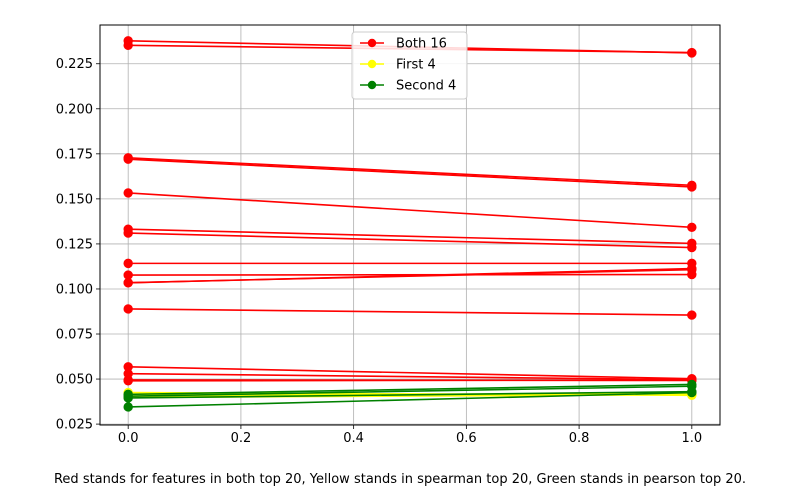 The height and width of the screenshot is (500, 800). Describe the element at coordinates (579, 438) in the screenshot. I see `x-tick-label: 0.8` at that location.